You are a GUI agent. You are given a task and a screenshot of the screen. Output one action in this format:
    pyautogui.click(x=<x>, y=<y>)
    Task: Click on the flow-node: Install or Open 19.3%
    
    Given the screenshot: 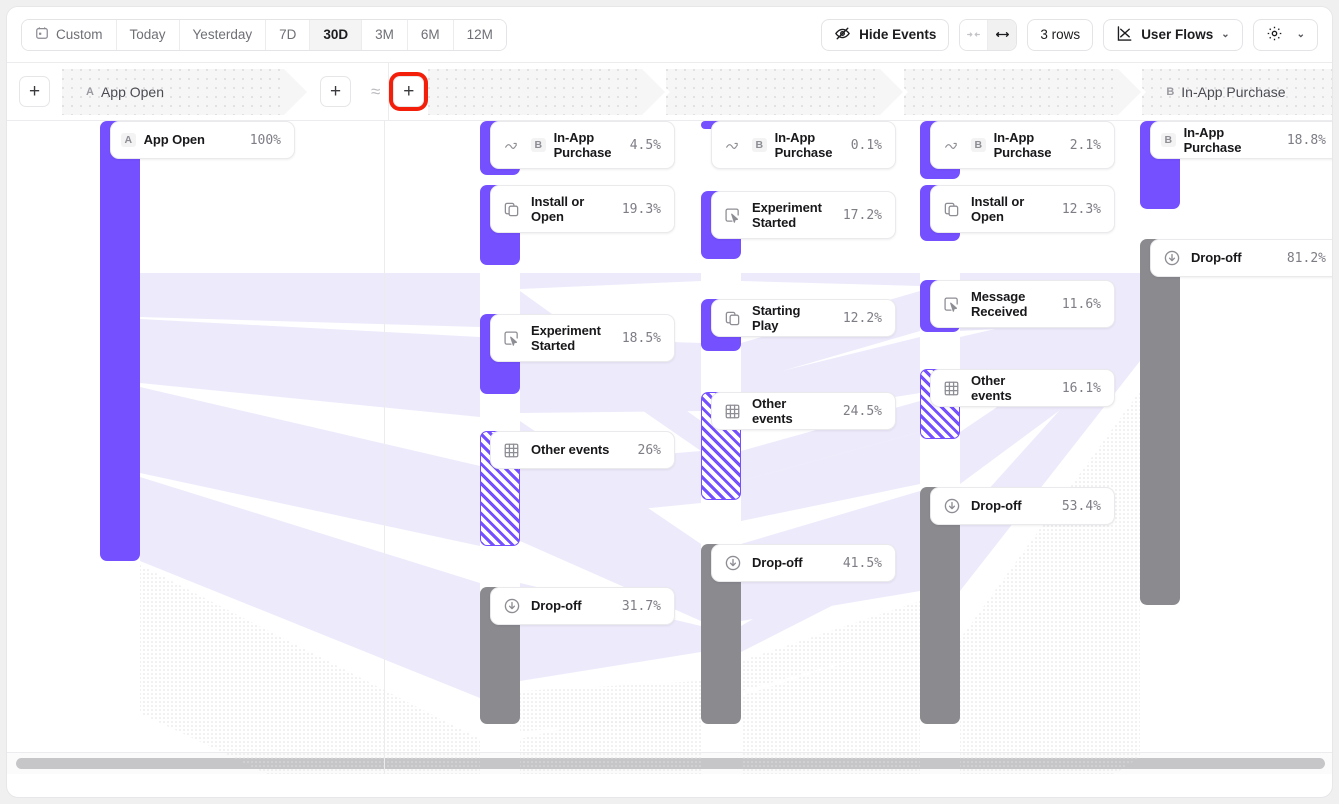 What is the action you would take?
    pyautogui.click(x=582, y=209)
    